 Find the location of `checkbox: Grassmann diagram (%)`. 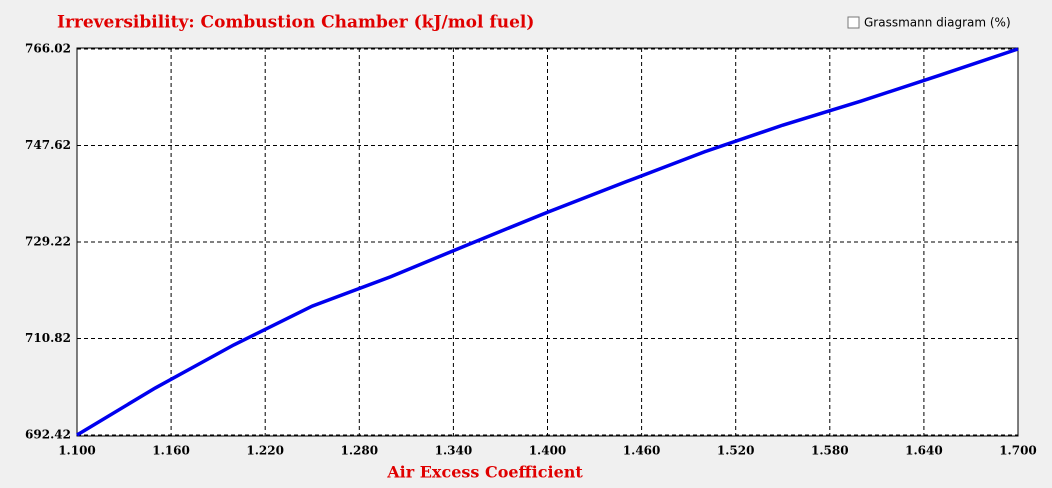

checkbox: Grassmann diagram (%) is located at coordinates (929, 23).